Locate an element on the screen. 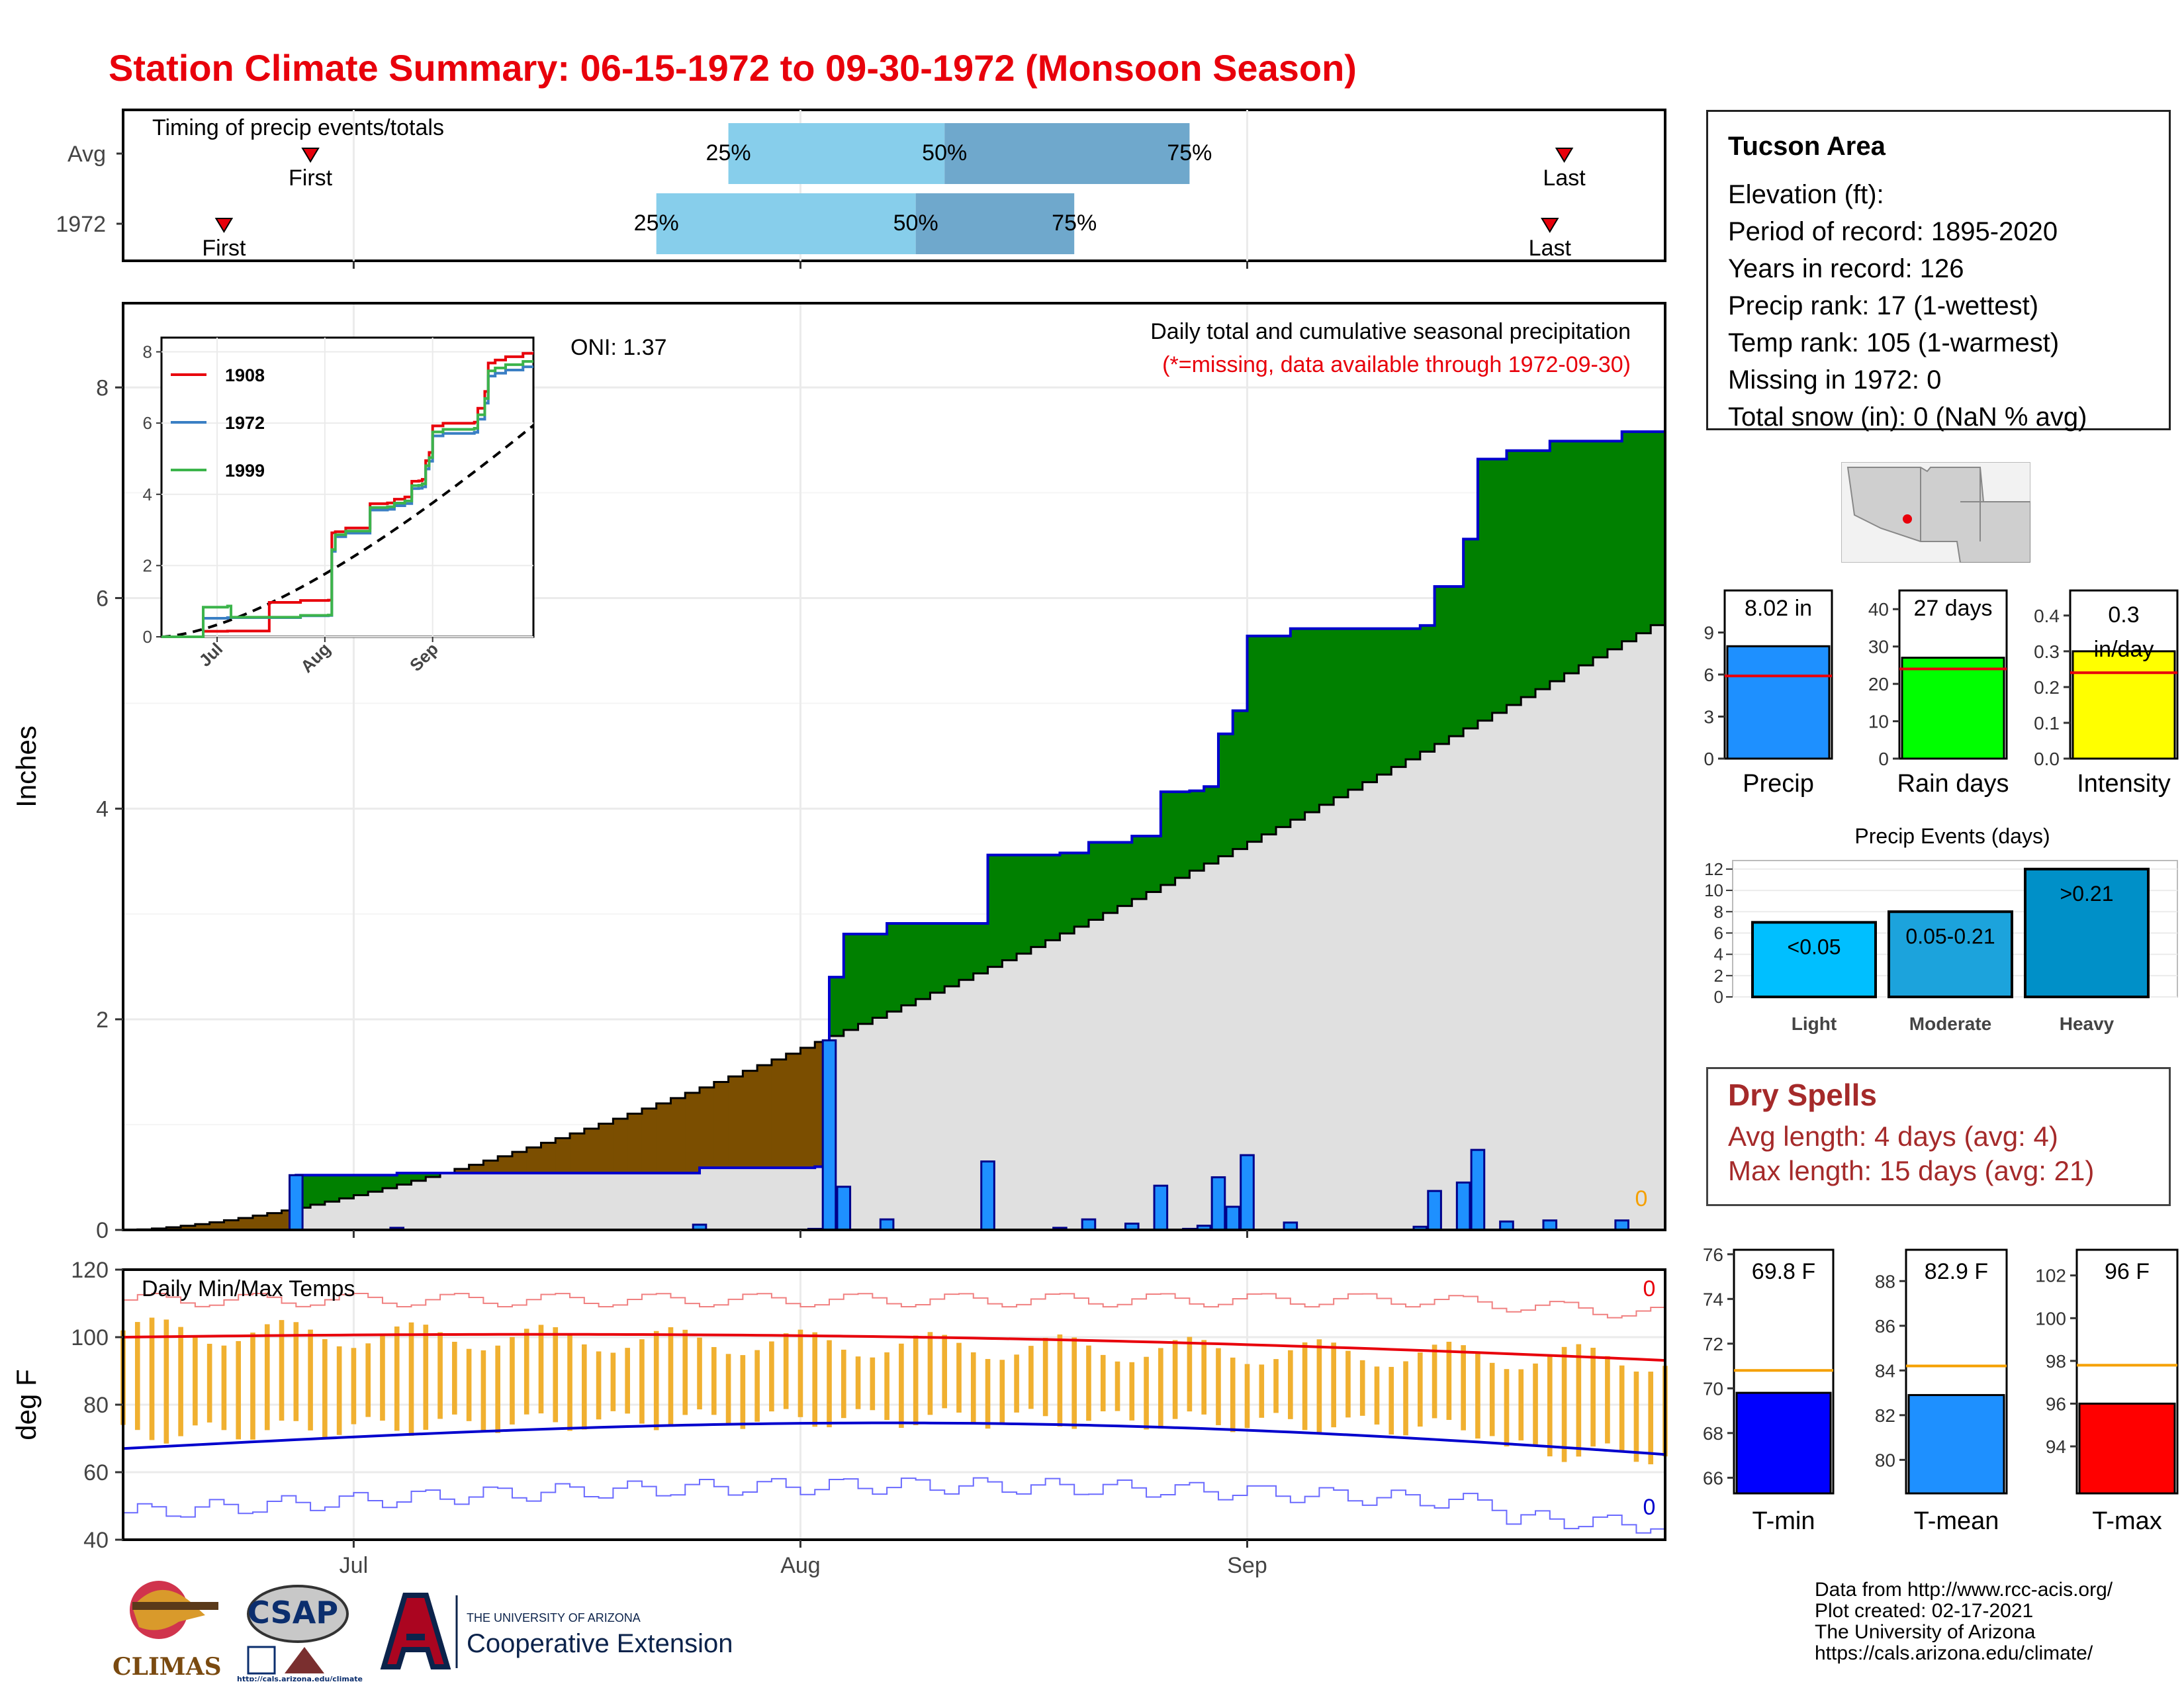  precip-events-title: Precip Events (days) is located at coordinates (1952, 836).